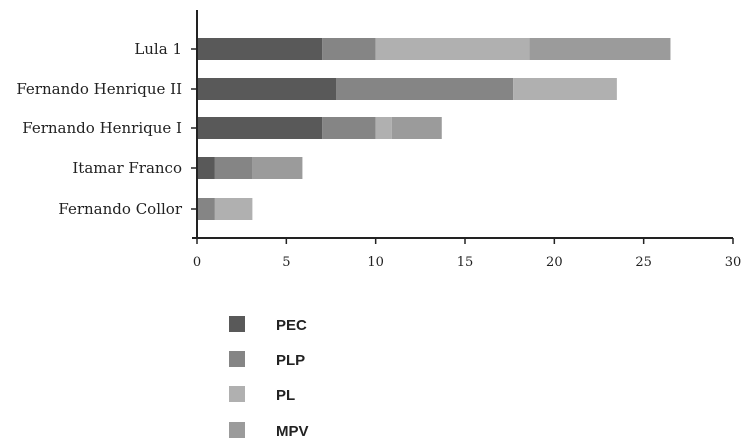  I want to click on legend-label-plp: PLP, so click(290, 360).